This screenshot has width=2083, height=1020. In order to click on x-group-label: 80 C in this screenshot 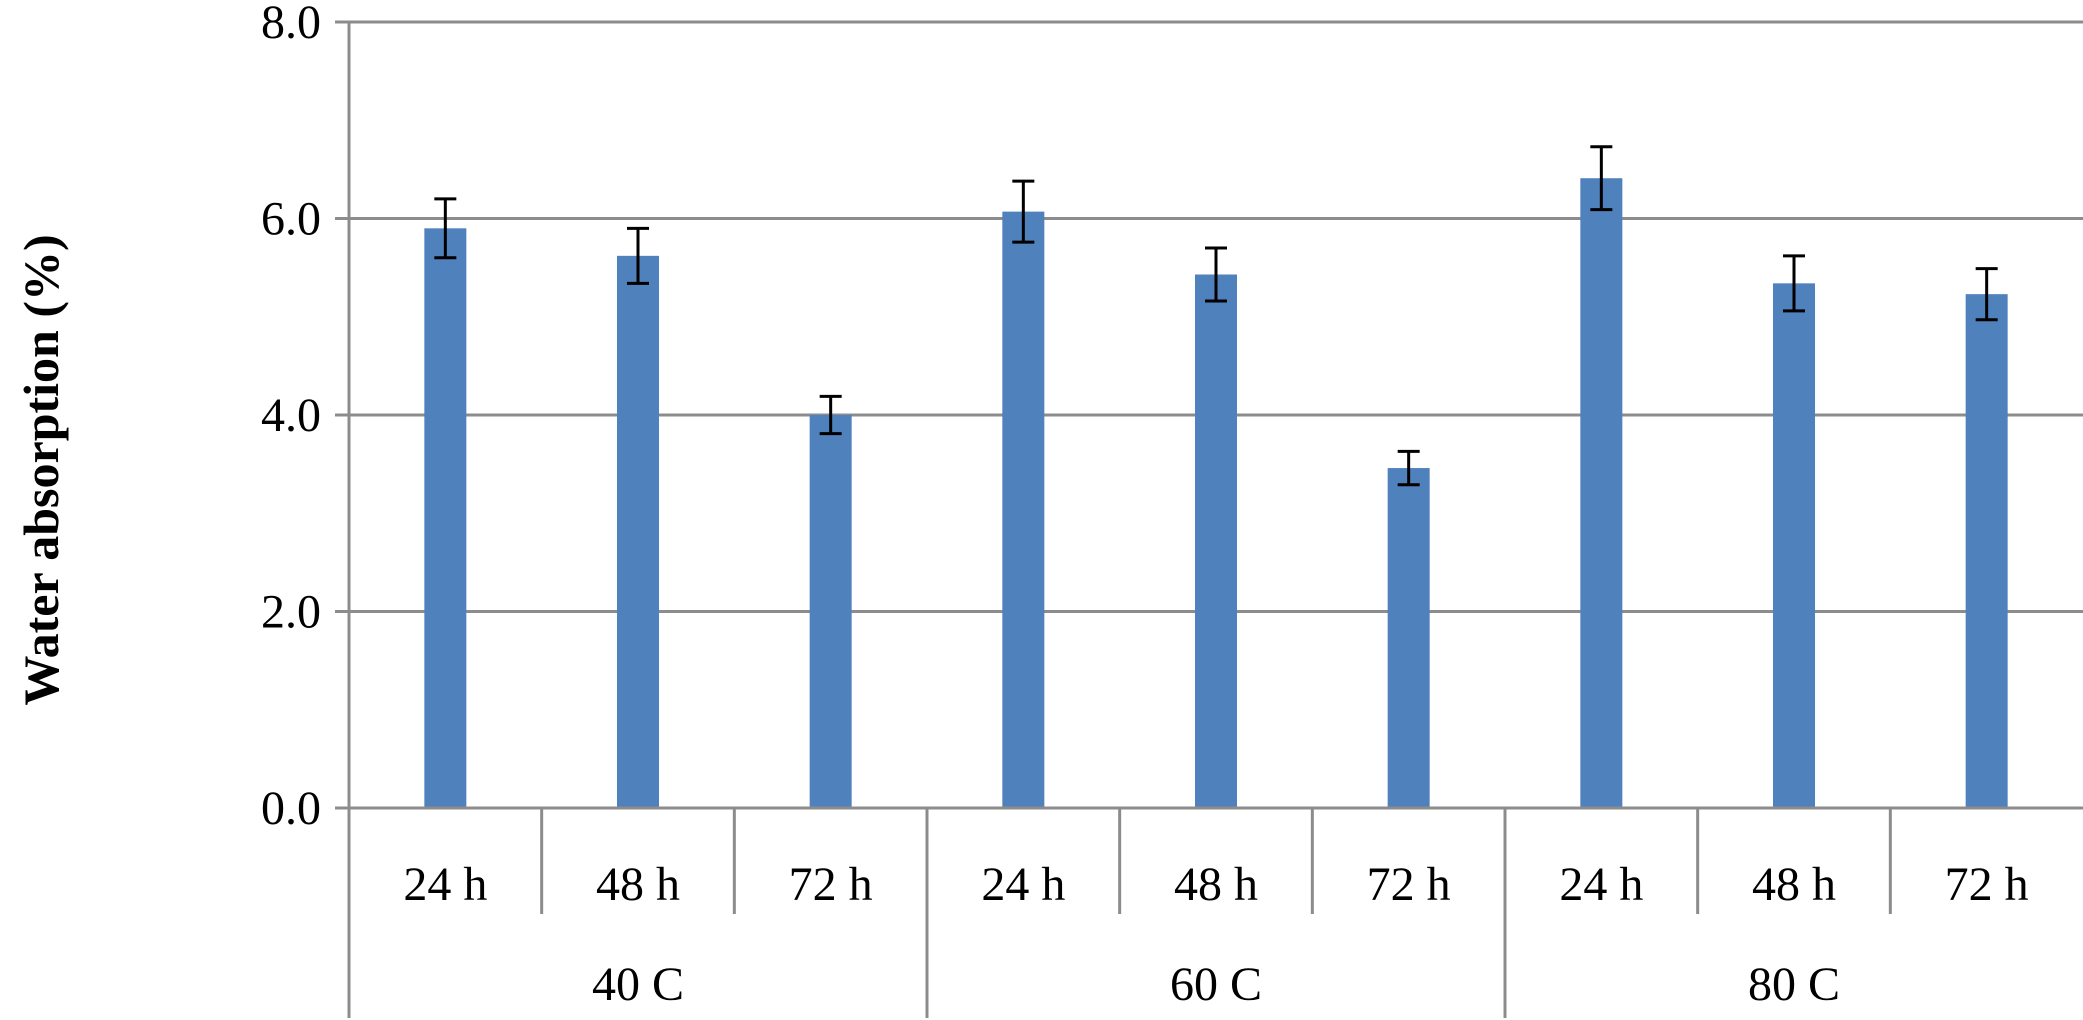, I will do `click(1794, 984)`.